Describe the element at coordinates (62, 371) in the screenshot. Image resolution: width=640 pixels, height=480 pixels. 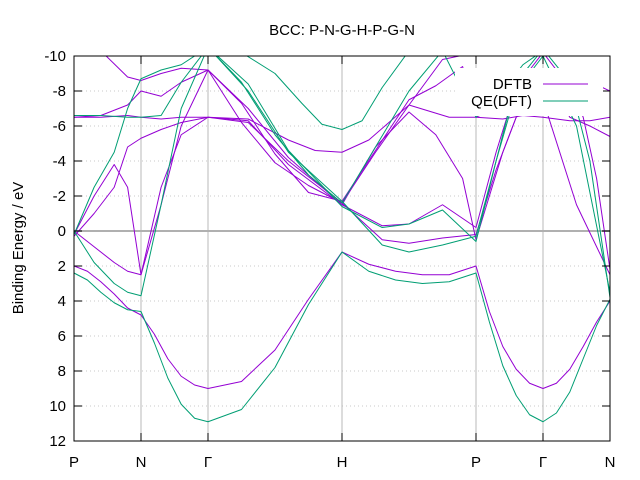
I see `y-tick-label: 8` at that location.